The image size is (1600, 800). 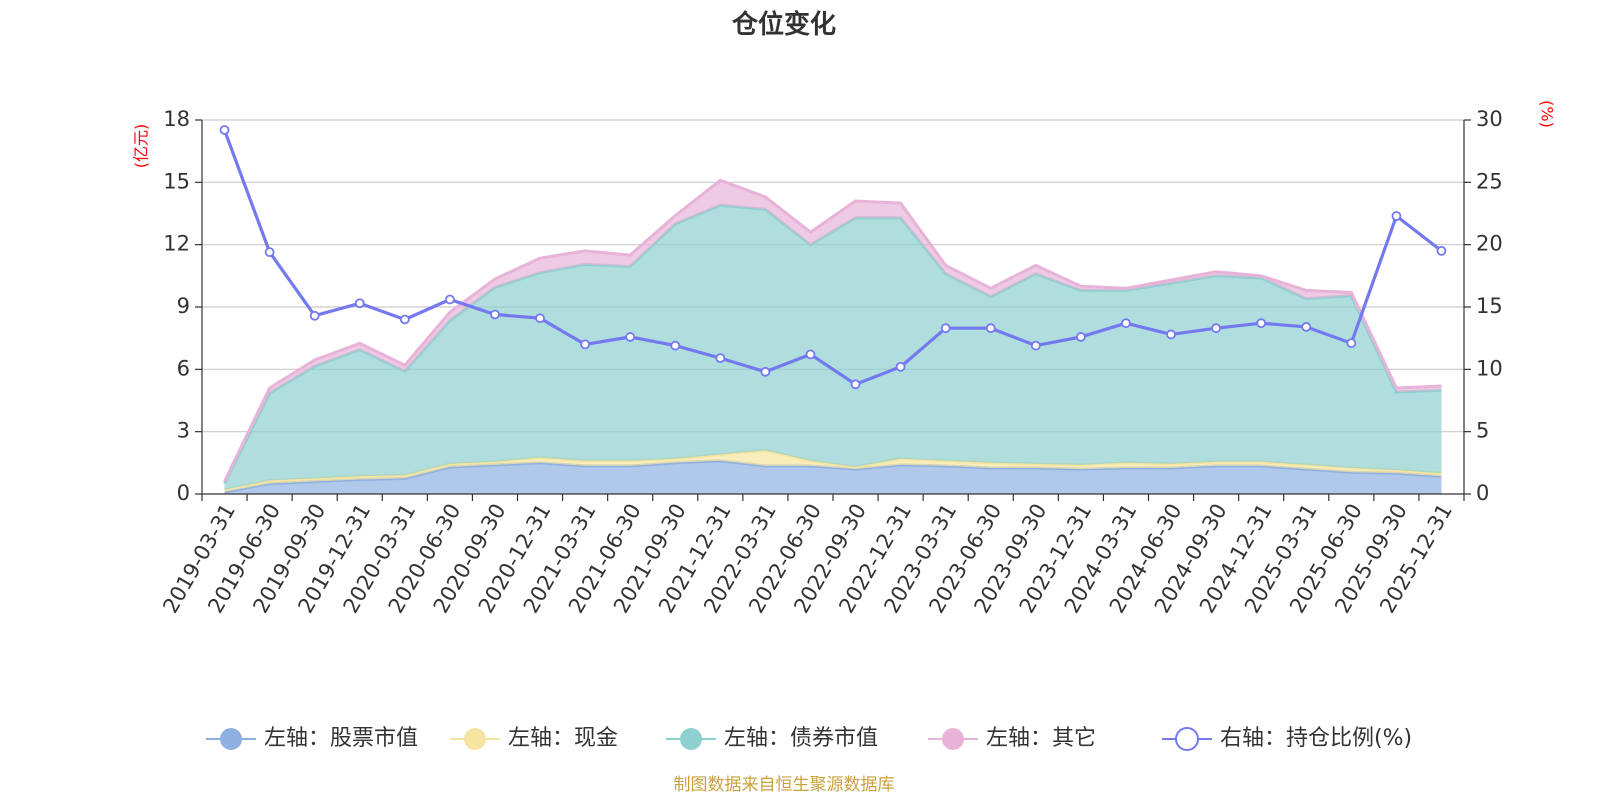 What do you see at coordinates (176, 181) in the screenshot?
I see `left-tick-label: 15` at bounding box center [176, 181].